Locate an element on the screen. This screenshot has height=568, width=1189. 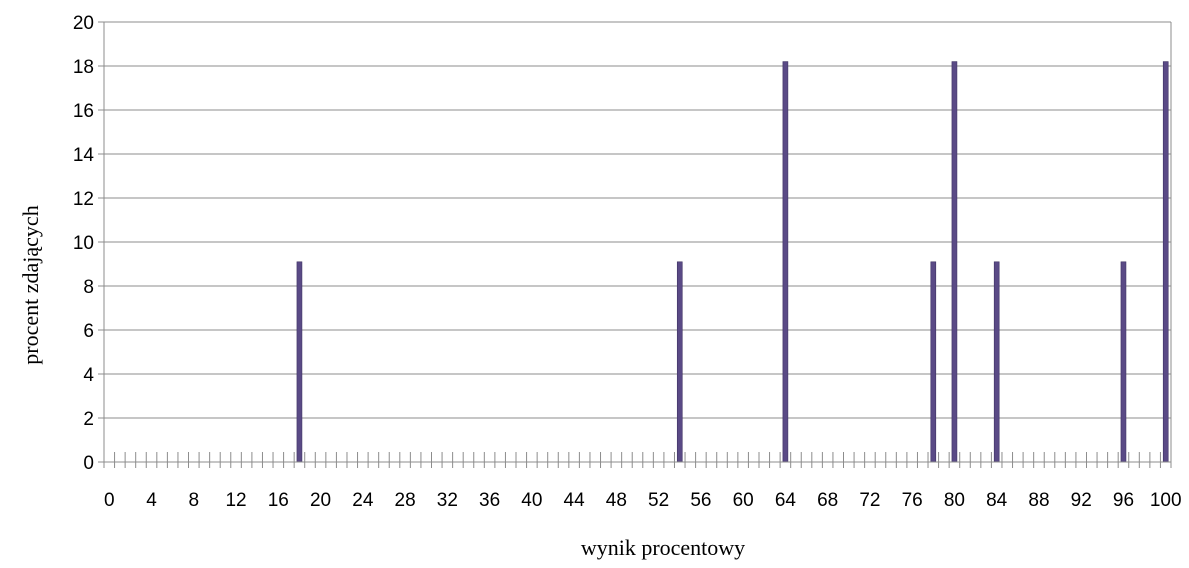
x-tick-label-28: 28 is located at coordinates (405, 500).